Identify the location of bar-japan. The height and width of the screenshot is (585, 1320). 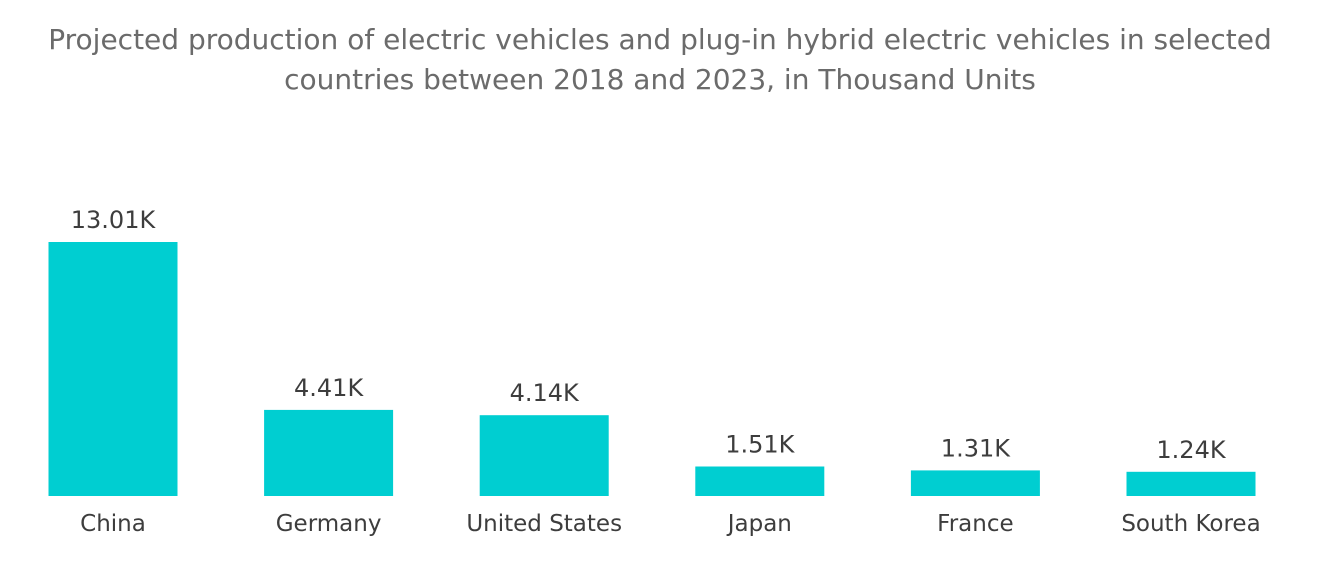
(760, 481).